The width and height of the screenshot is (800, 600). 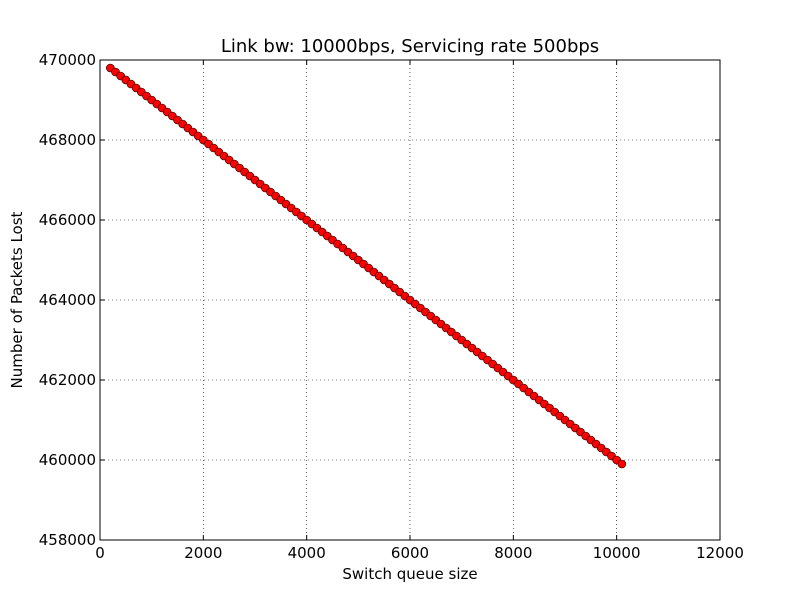 I want to click on x-axis-label: Switch queue size, so click(x=409, y=574).